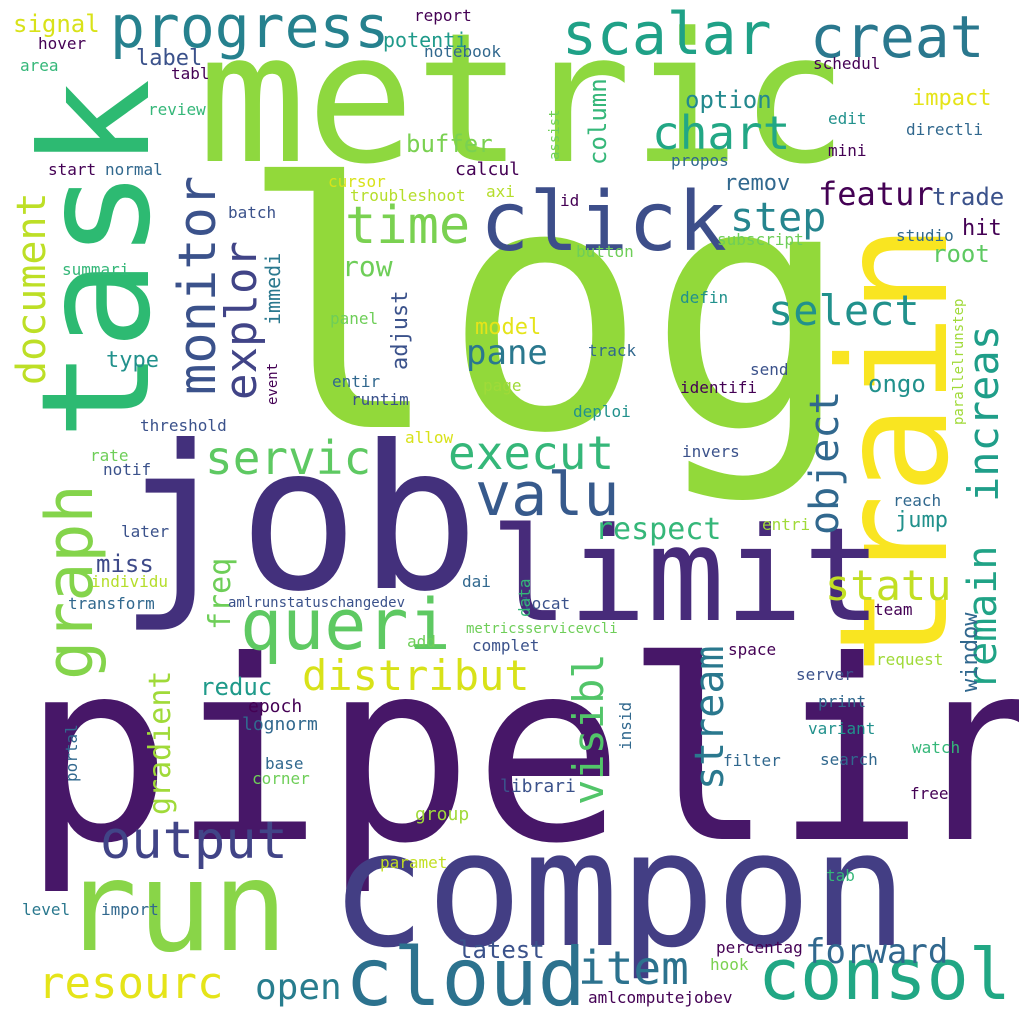 Image resolution: width=1019 pixels, height=1019 pixels. I want to click on word-job: job, so click(299, 519).